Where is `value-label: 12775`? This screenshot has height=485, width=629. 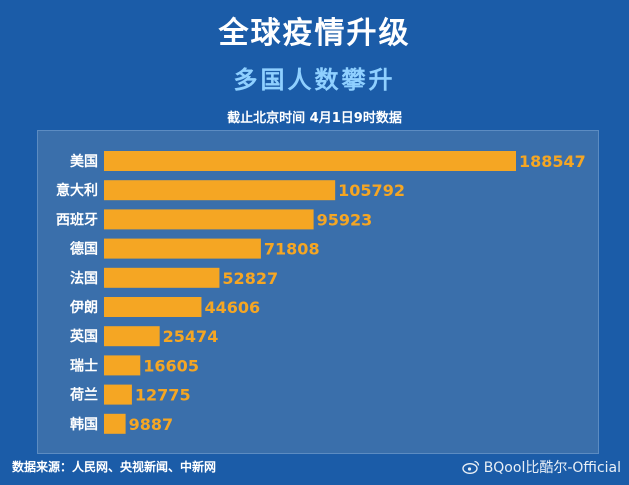 value-label: 12775 is located at coordinates (163, 395).